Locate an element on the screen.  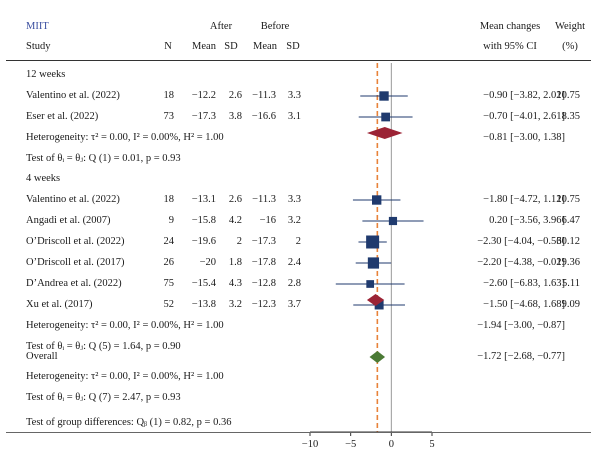
study-weight: 19.36 is located at coordinates (568, 262).